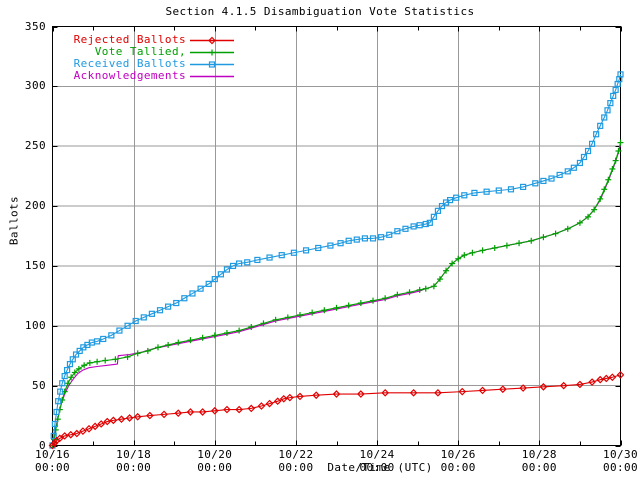  I want to click on x-tick-label: 10/18 00:00, so click(134, 461).